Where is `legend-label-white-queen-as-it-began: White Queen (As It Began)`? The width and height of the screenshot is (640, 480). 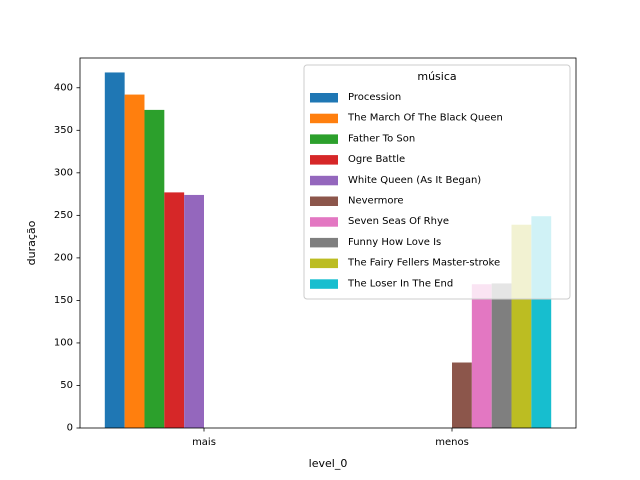 legend-label-white-queen-as-it-began: White Queen (As It Began) is located at coordinates (414, 180).